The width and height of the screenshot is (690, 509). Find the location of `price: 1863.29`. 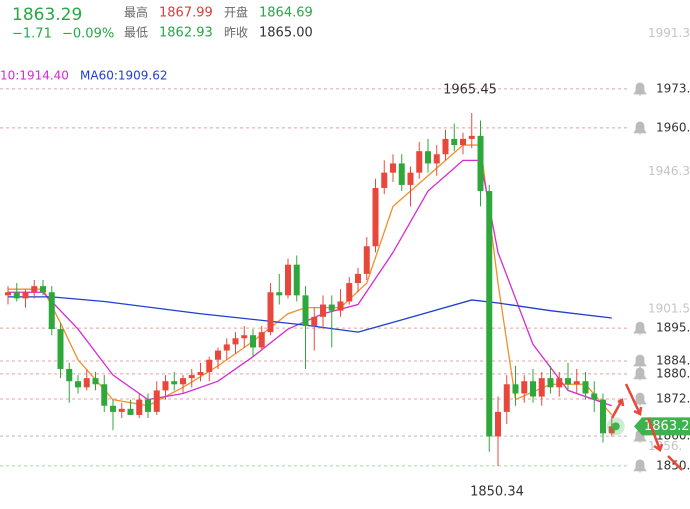

price: 1863.29 is located at coordinates (47, 15).